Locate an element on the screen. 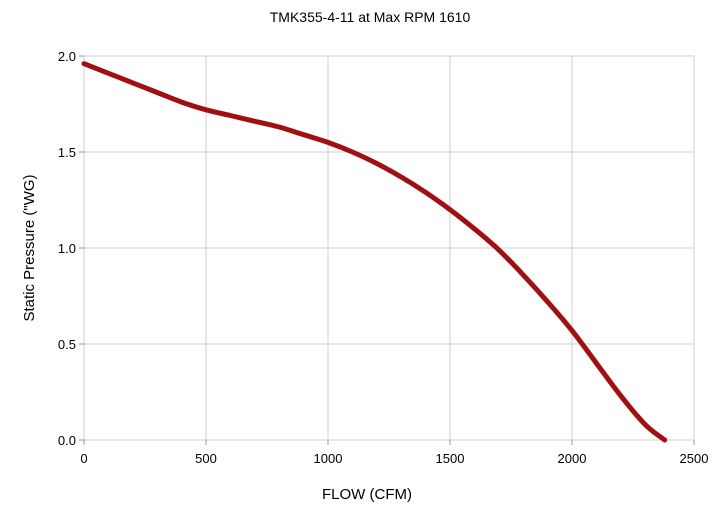 The image size is (718, 506). chart-title: TMK355-4-11 at Max RPM 1610 is located at coordinates (370, 17).